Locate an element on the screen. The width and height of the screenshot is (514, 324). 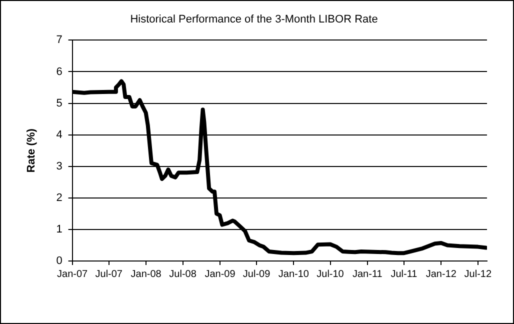
x-tick-label: Jul-08 is located at coordinates (183, 274).